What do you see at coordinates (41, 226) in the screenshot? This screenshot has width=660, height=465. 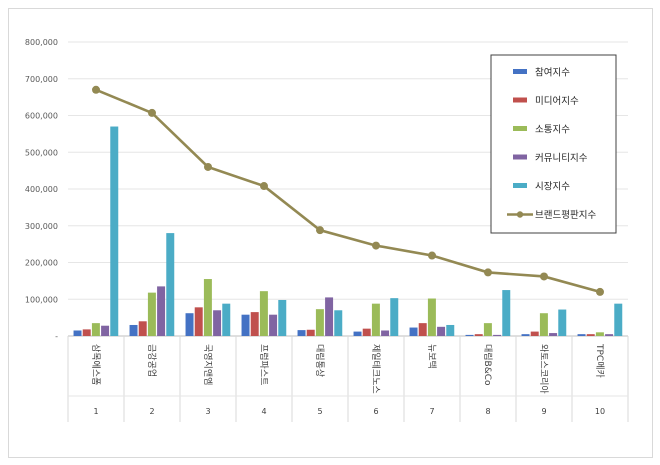 I see `y-tick-label: 300,000` at bounding box center [41, 226].